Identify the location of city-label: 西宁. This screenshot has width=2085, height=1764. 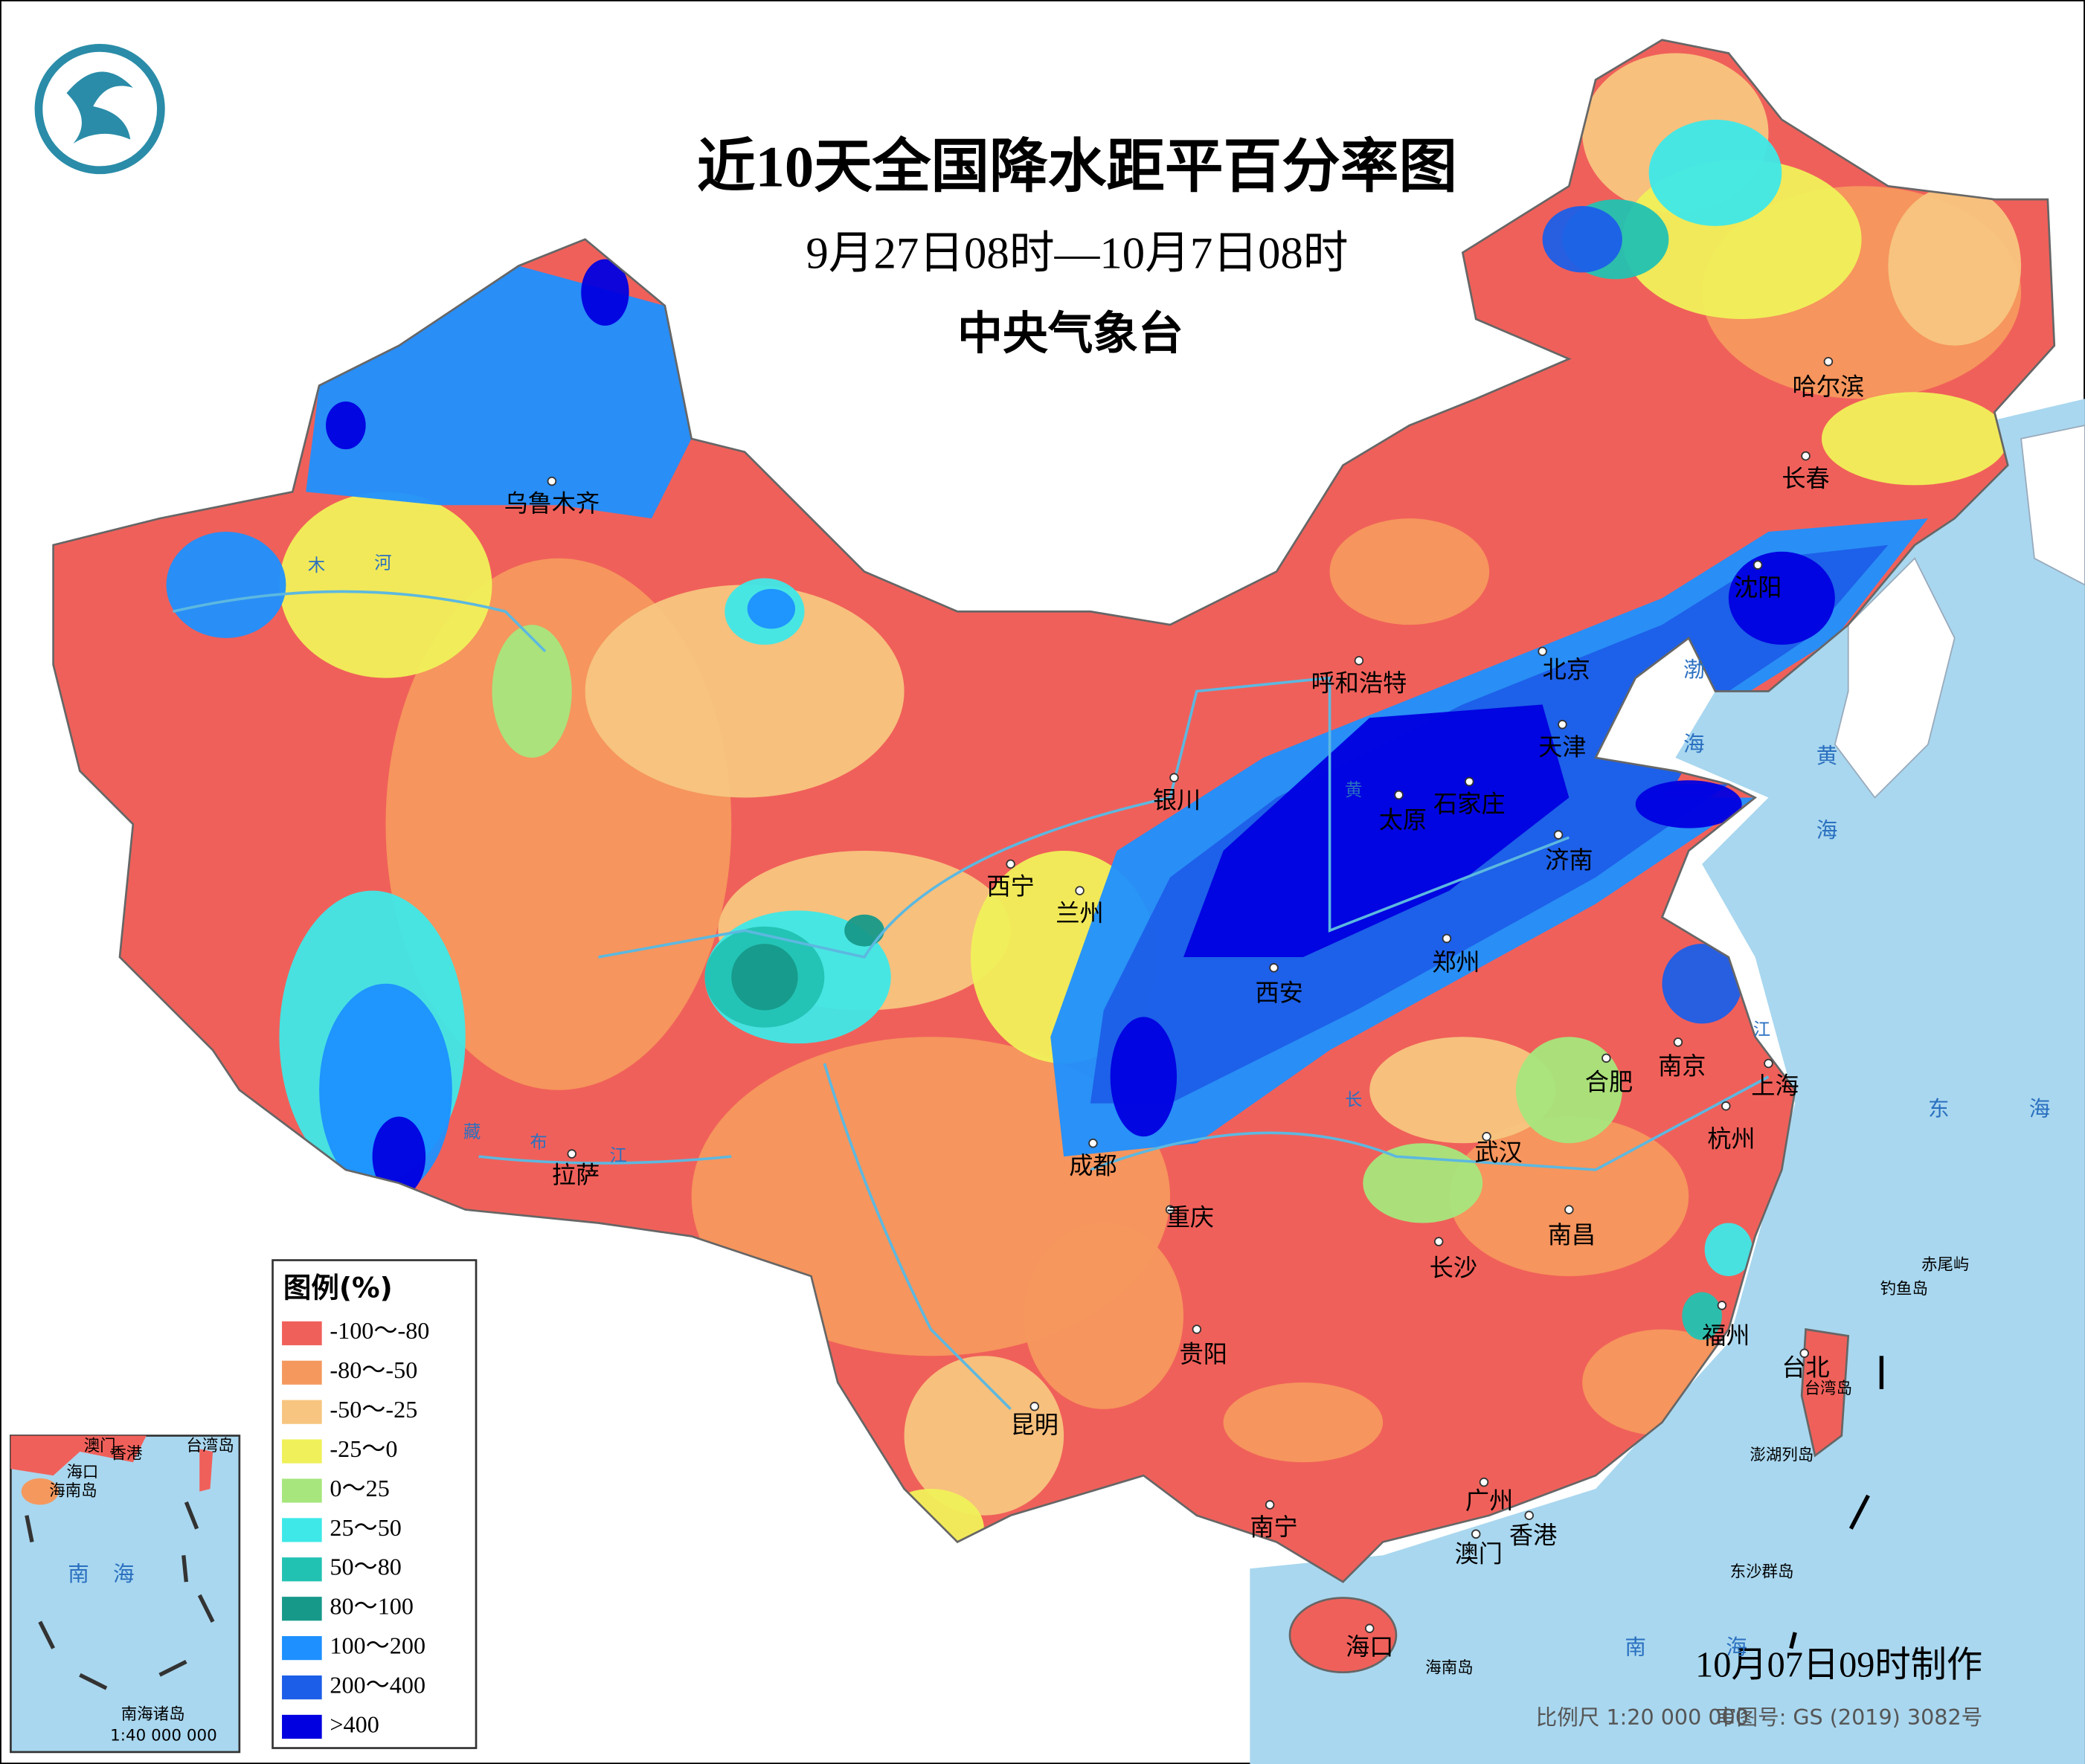
(1010, 887).